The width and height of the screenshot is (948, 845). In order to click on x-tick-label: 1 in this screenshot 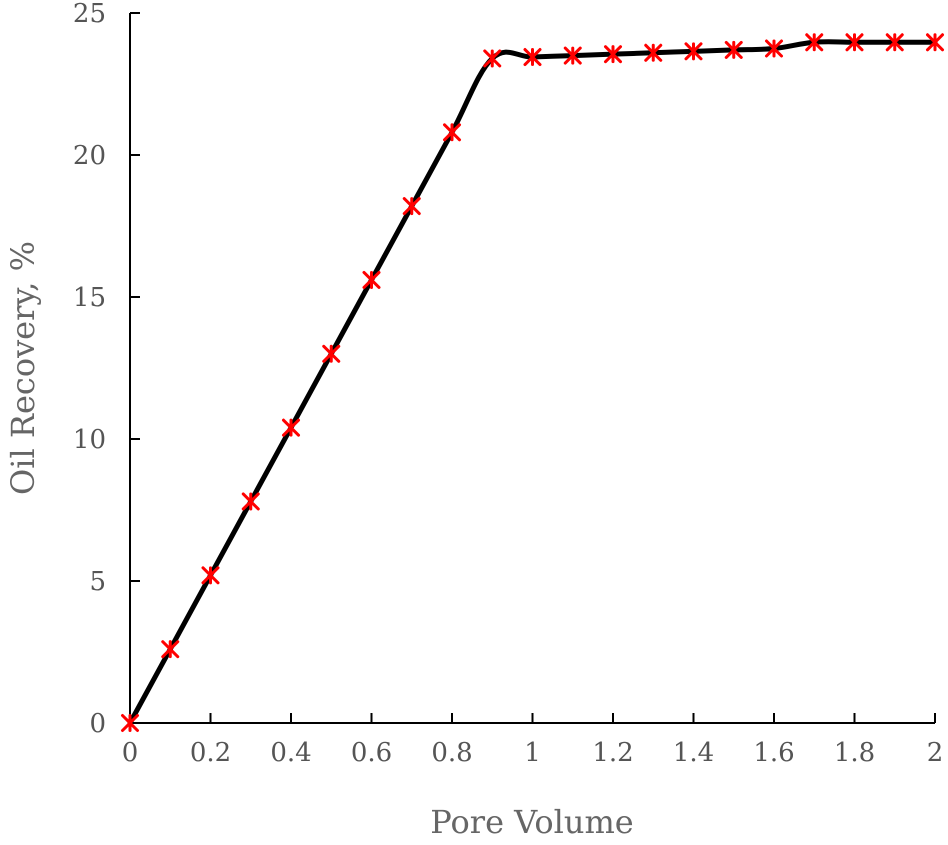, I will do `click(532, 753)`.